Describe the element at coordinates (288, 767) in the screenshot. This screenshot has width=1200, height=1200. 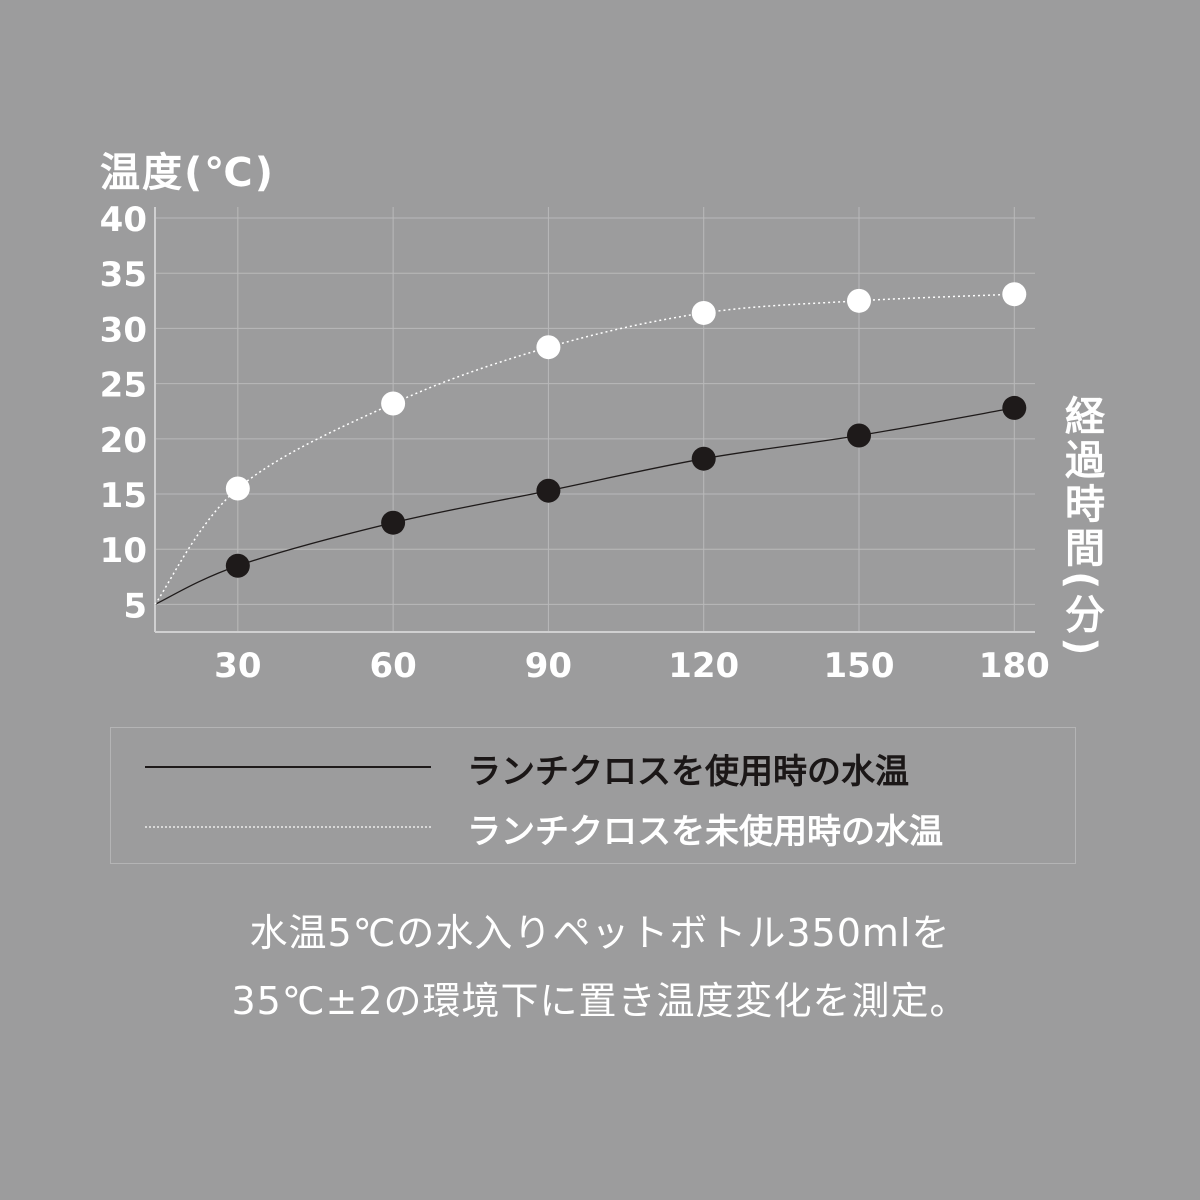
I see `legend-swatch-solid-line` at that location.